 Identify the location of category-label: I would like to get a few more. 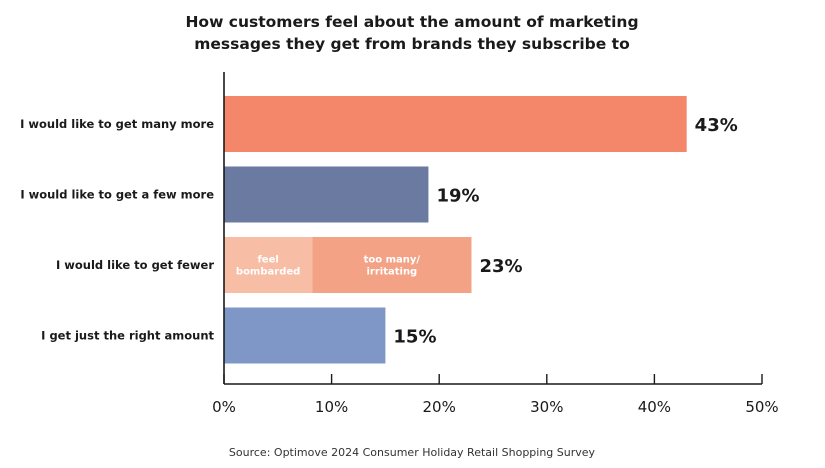
(117, 195).